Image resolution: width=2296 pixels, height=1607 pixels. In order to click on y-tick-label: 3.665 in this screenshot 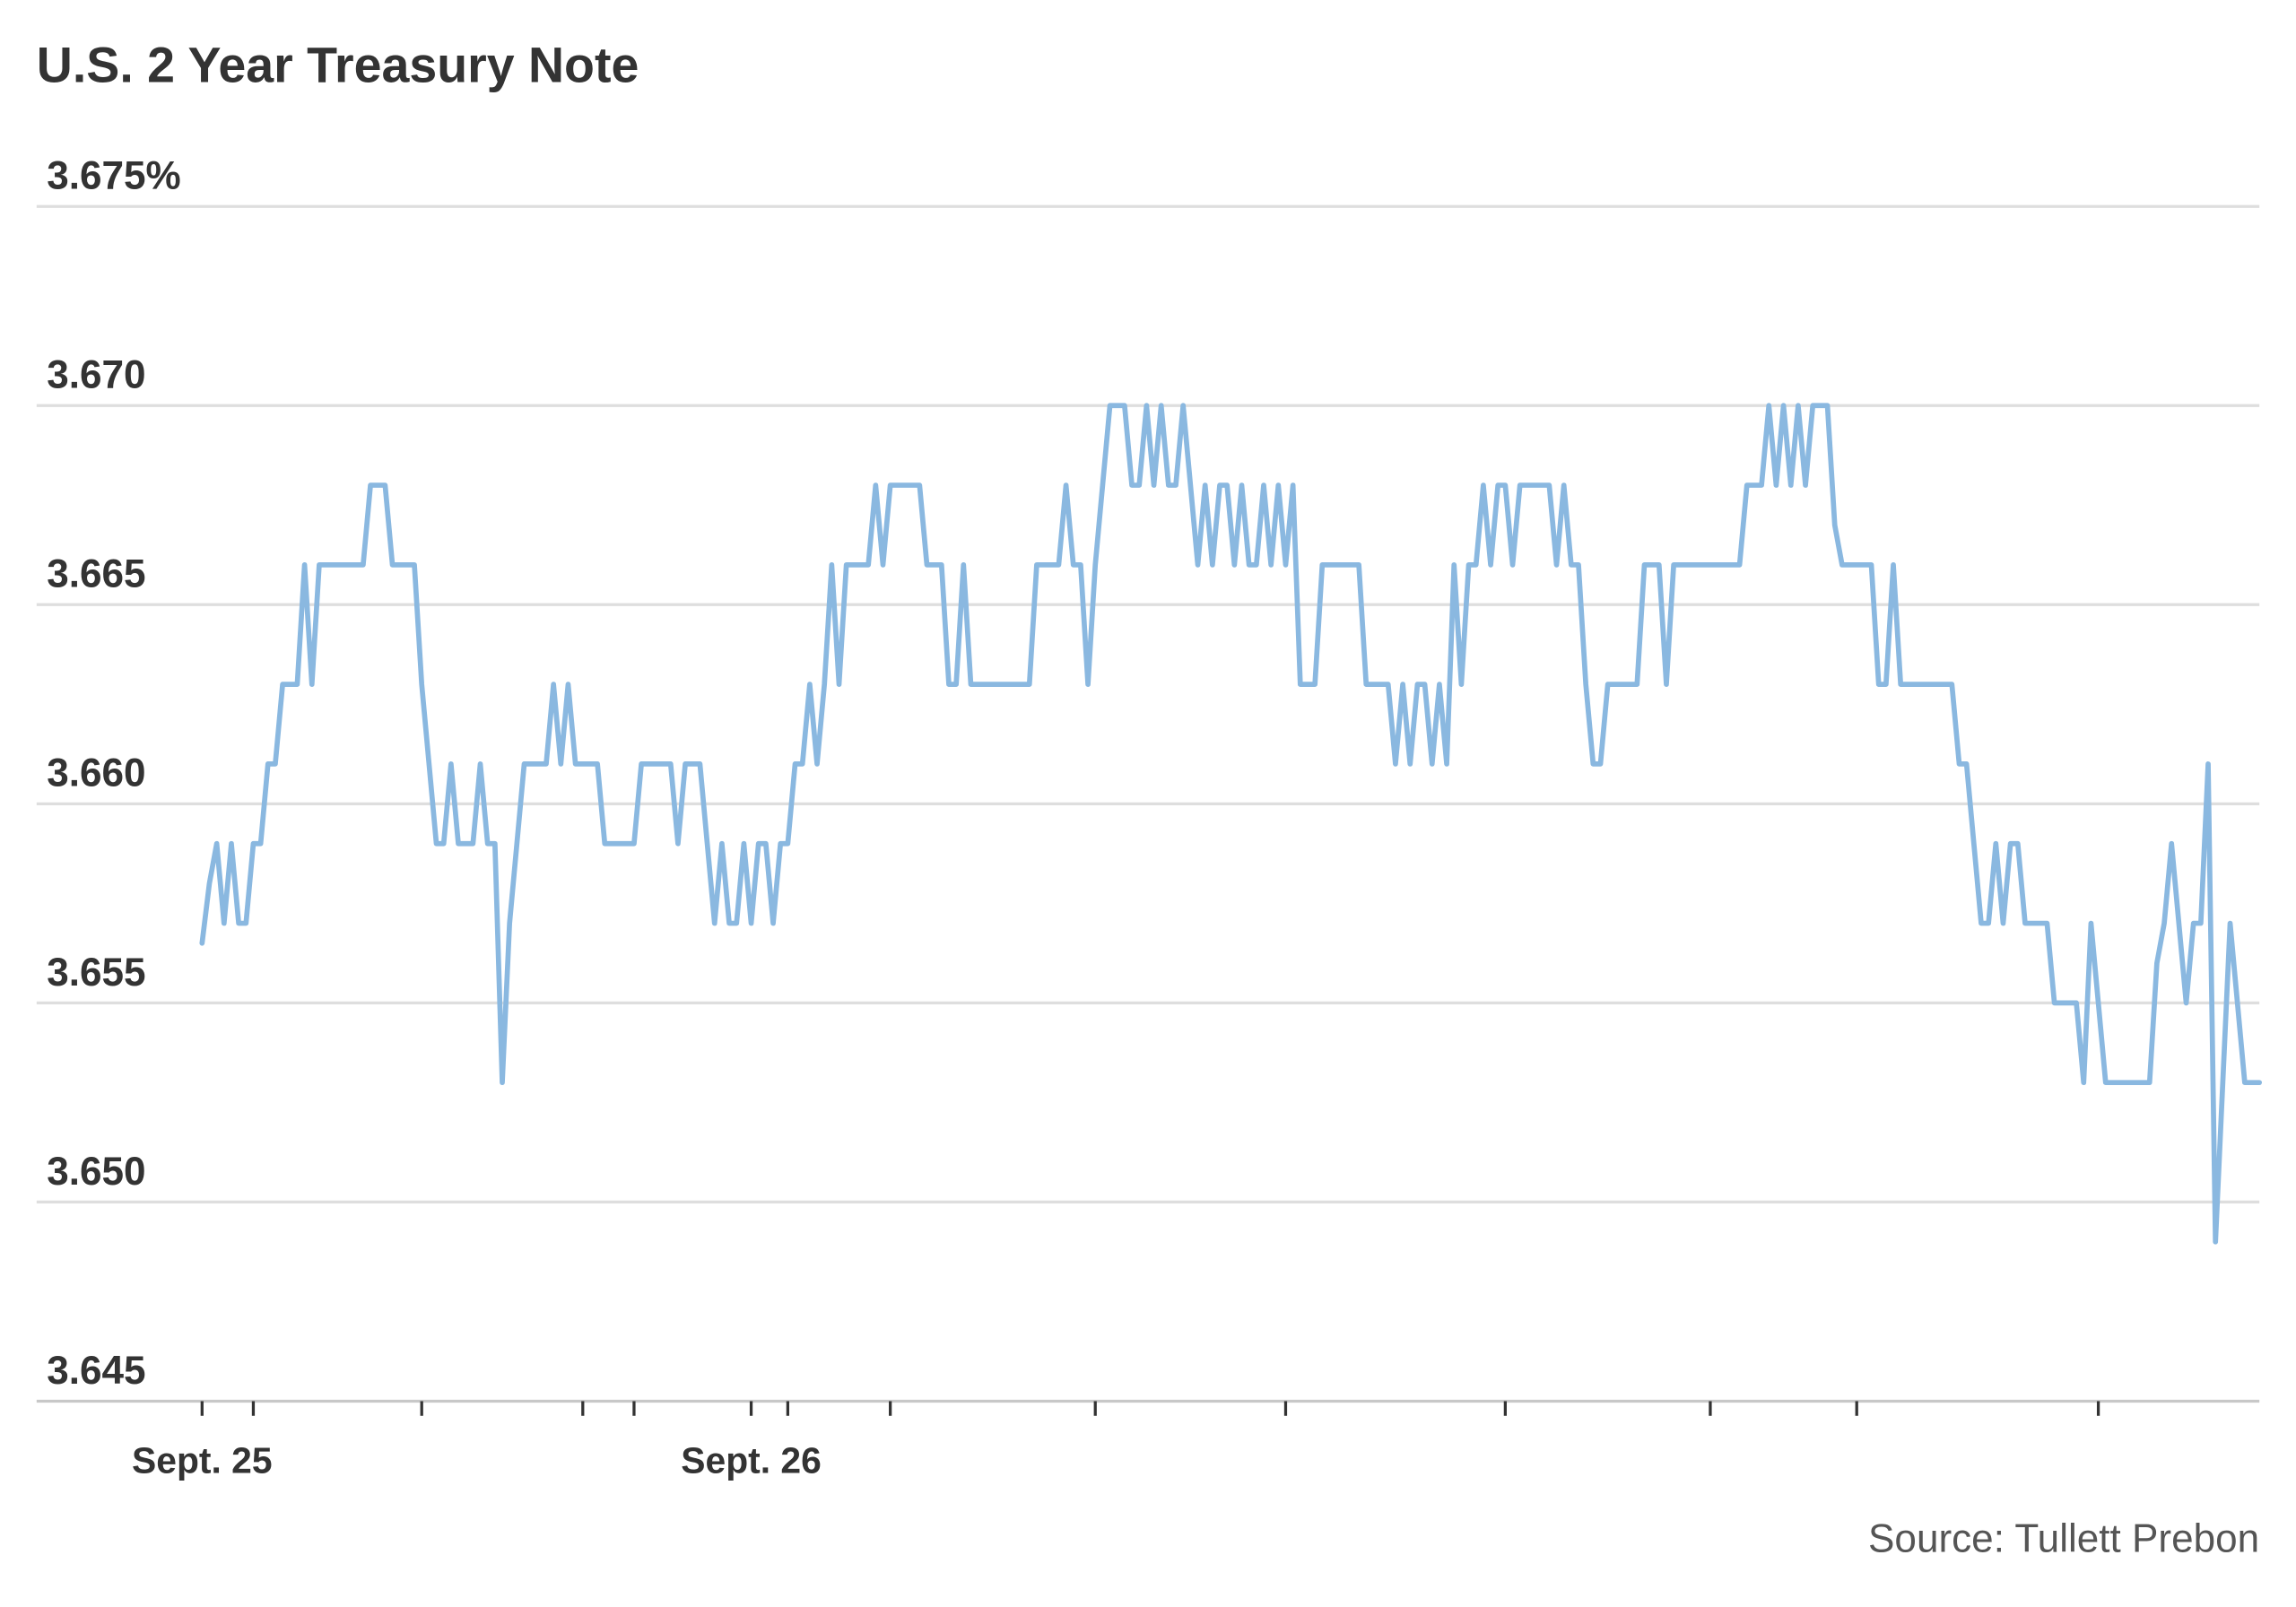, I will do `click(96, 574)`.